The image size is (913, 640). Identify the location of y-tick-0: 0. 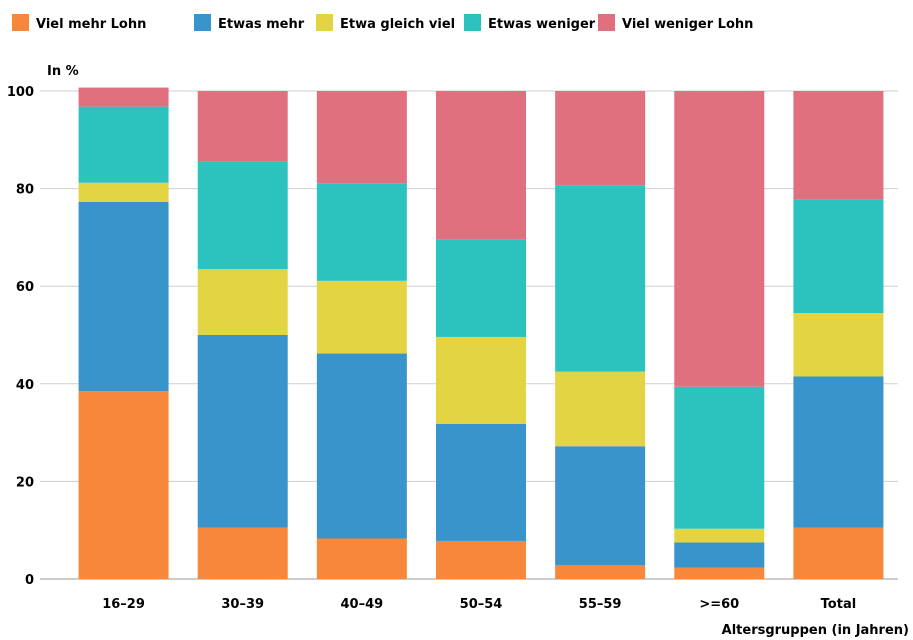
(29, 580).